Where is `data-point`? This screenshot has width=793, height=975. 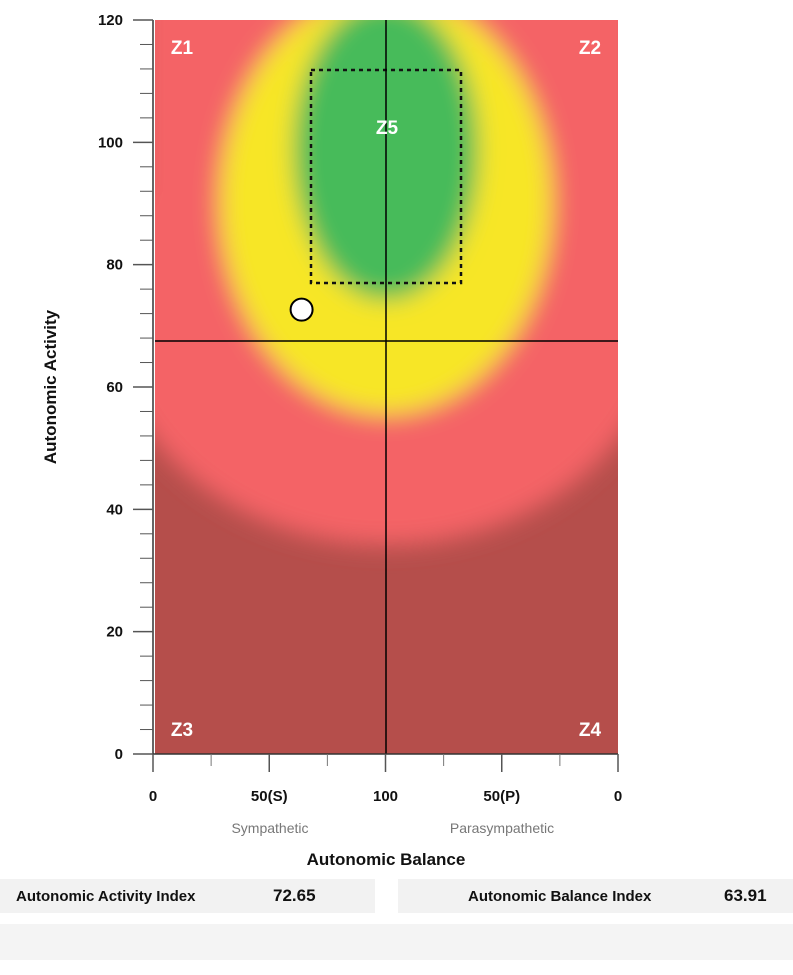
data-point is located at coordinates (301, 309).